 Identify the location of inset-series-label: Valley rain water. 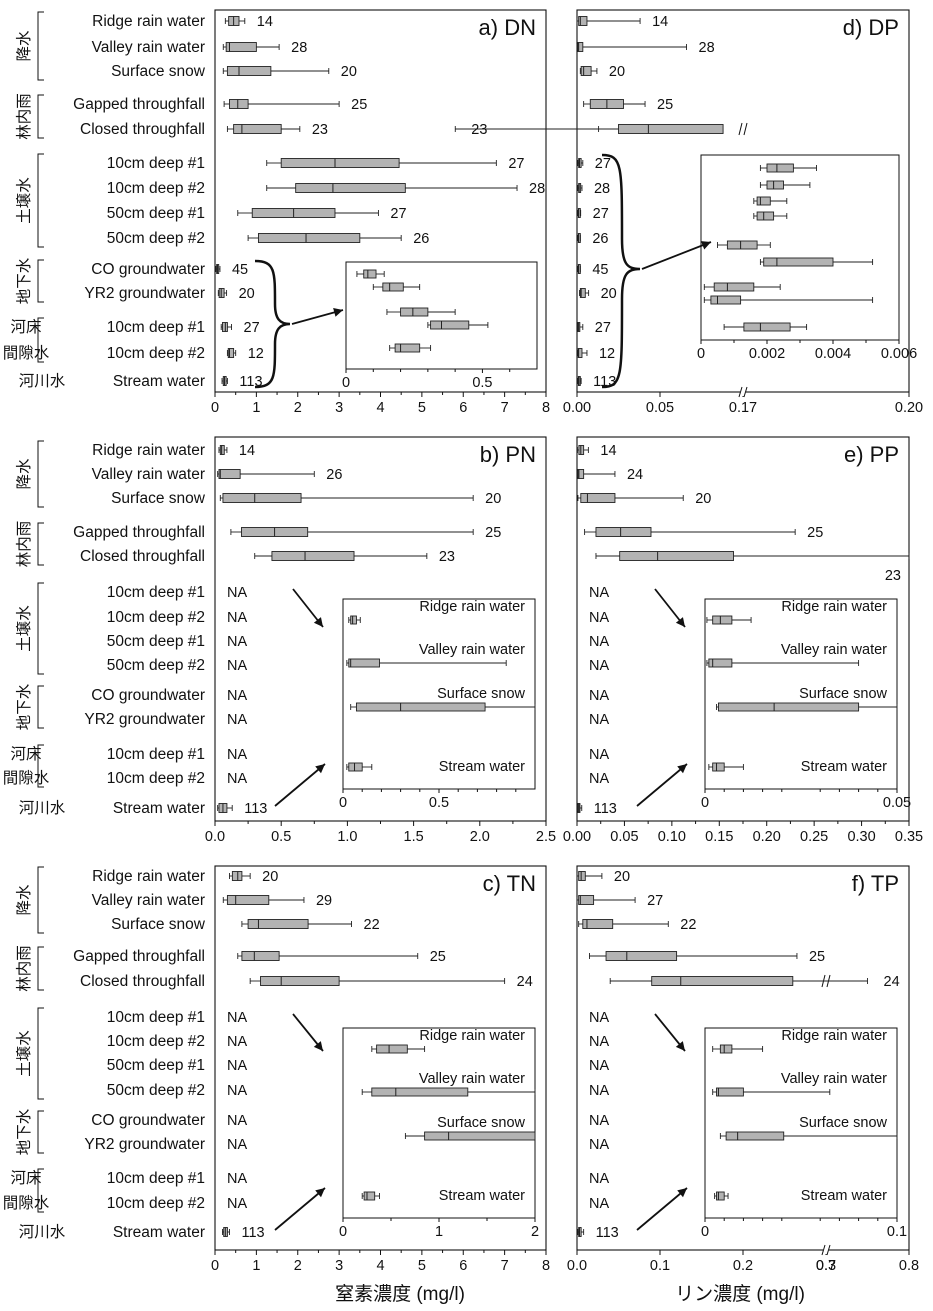
(472, 650).